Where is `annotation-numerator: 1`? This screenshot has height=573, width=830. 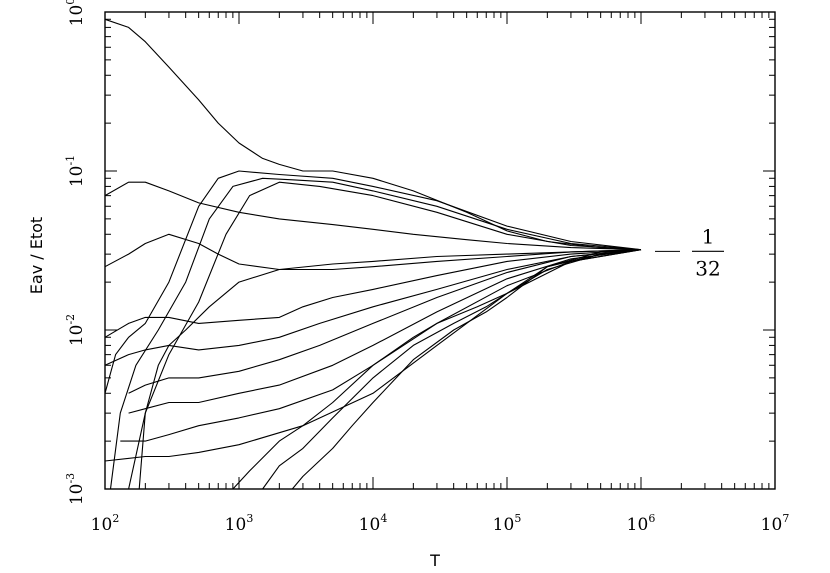 annotation-numerator: 1 is located at coordinates (708, 236).